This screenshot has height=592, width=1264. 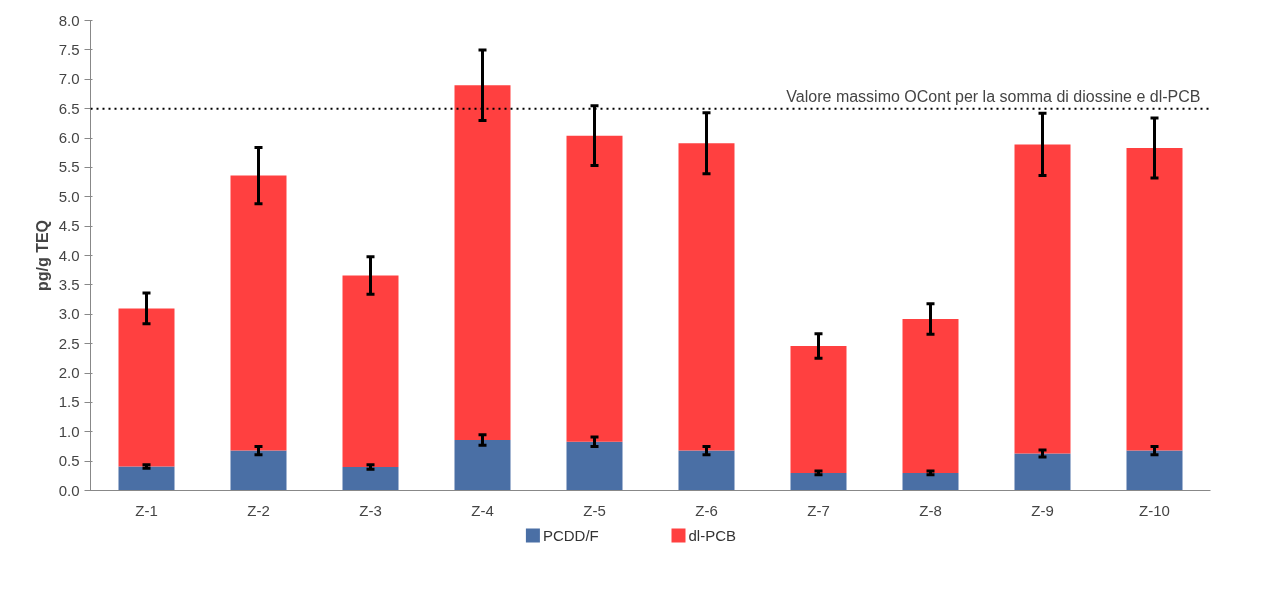 I want to click on y-tick-label: 4.0, so click(x=69, y=255).